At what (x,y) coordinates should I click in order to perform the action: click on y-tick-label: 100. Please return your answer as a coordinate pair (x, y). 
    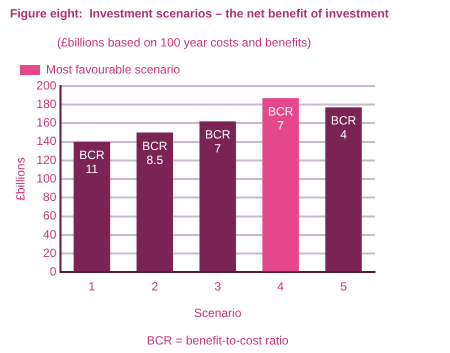
    Looking at the image, I should click on (46, 178).